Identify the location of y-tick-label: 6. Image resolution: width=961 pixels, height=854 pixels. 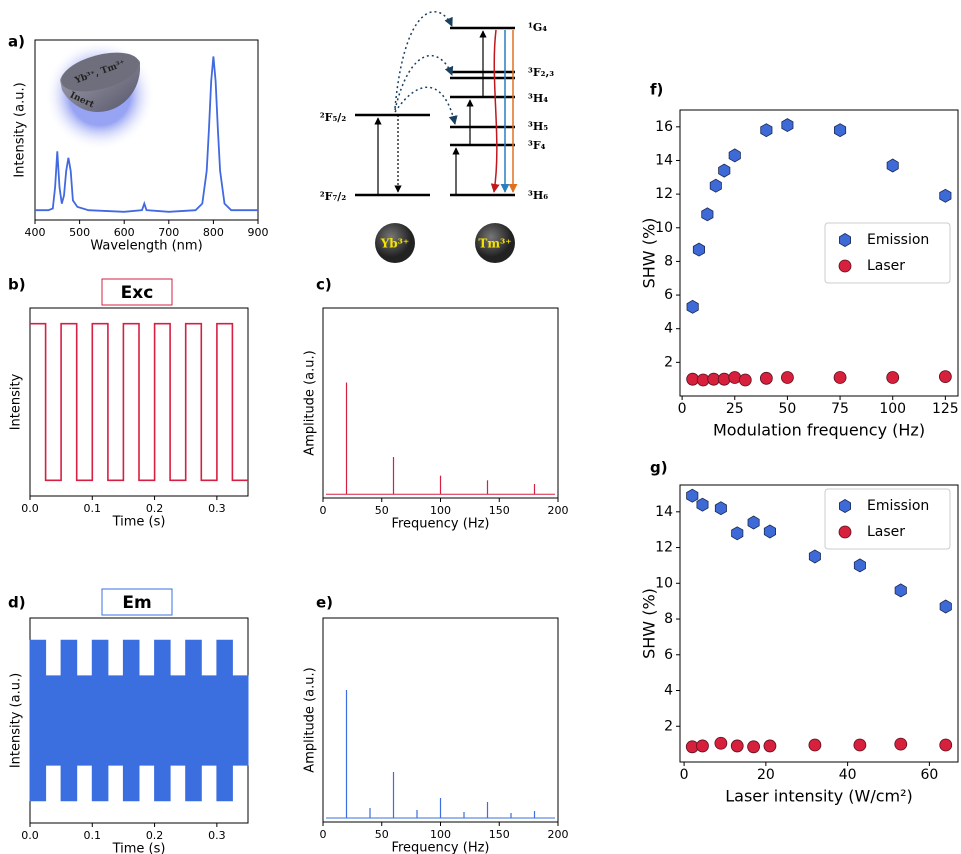
(668, 655).